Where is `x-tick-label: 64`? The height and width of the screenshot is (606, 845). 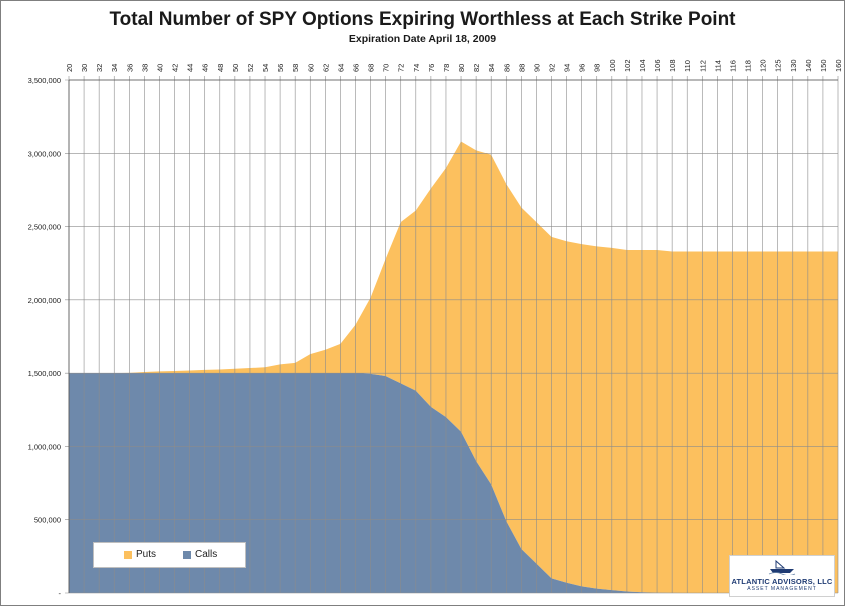 x-tick-label: 64 is located at coordinates (340, 68).